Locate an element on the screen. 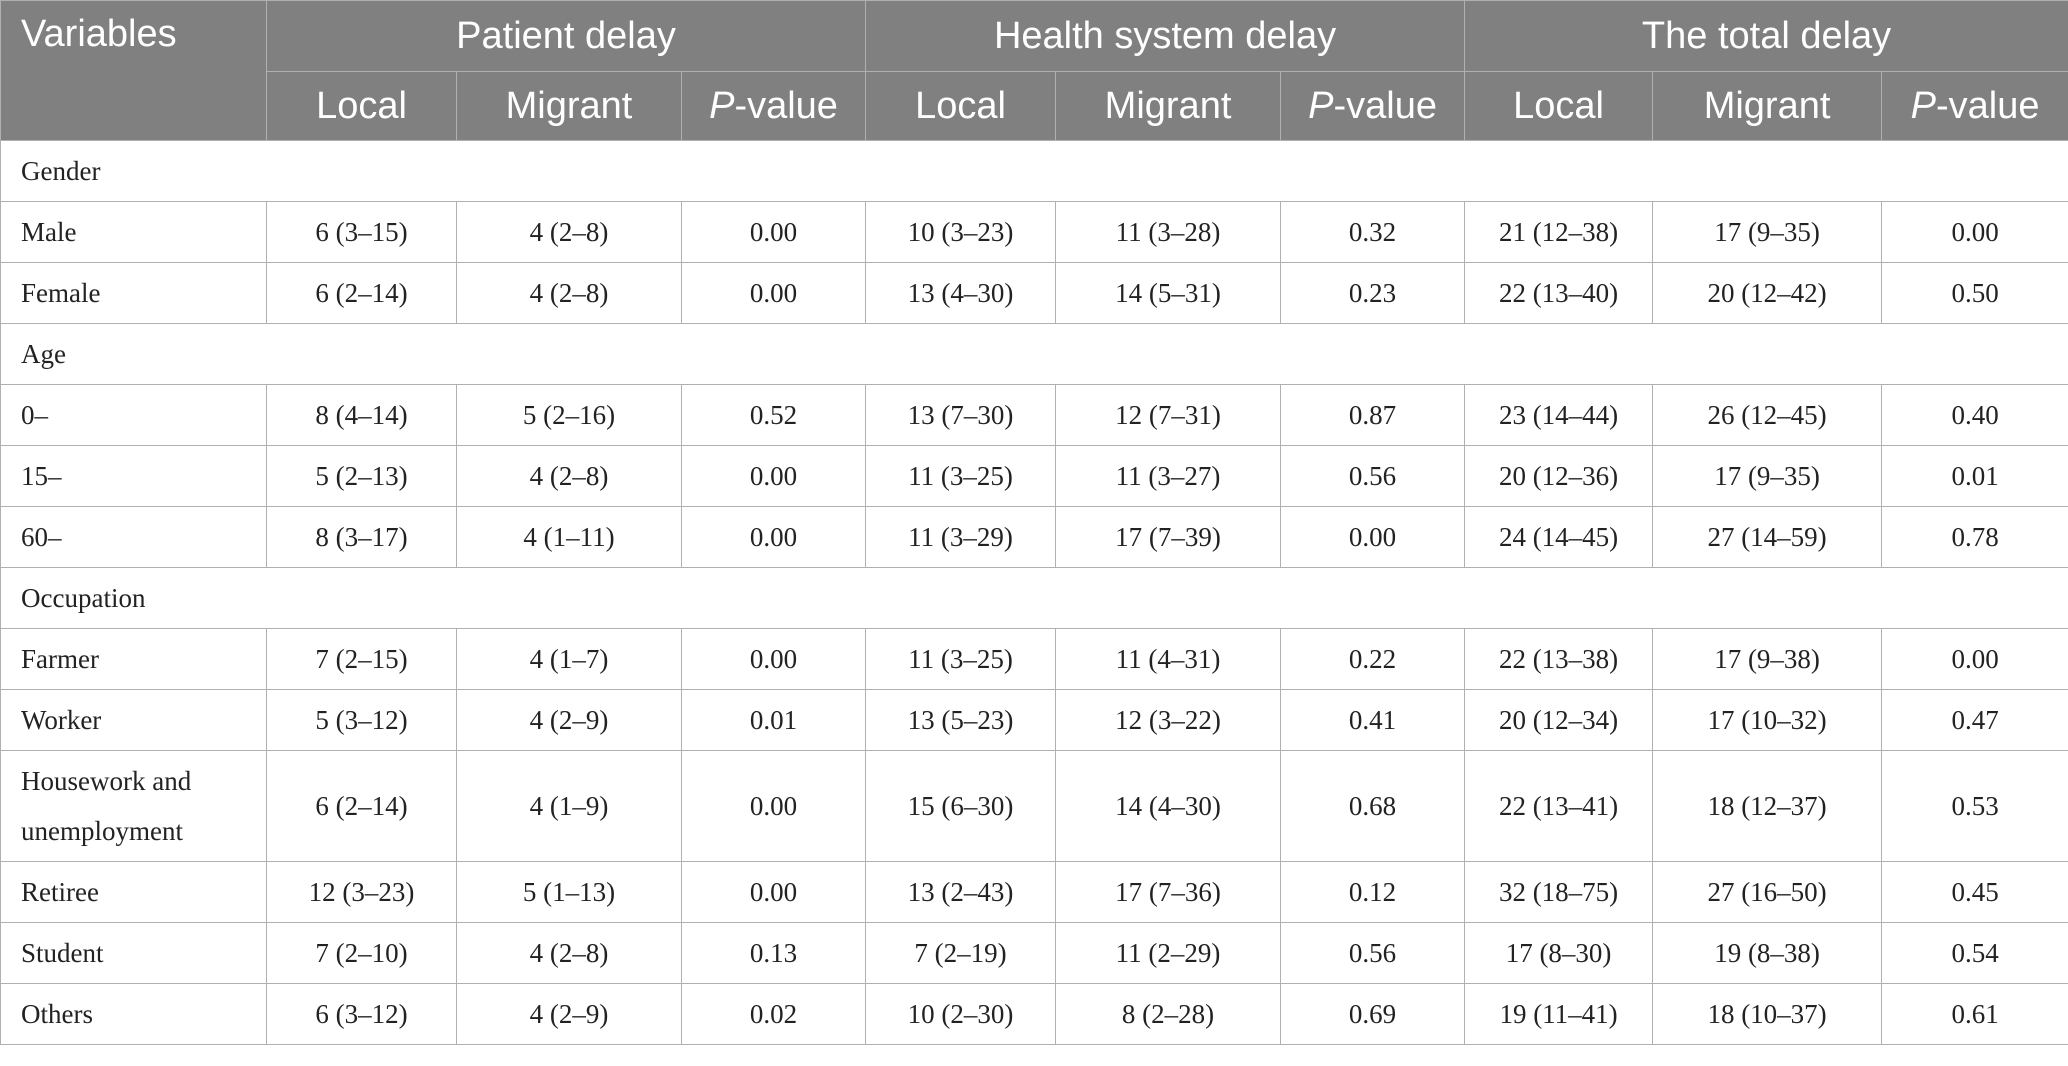  health-migrant-cell: 8 (2–28) is located at coordinates (1168, 1014).